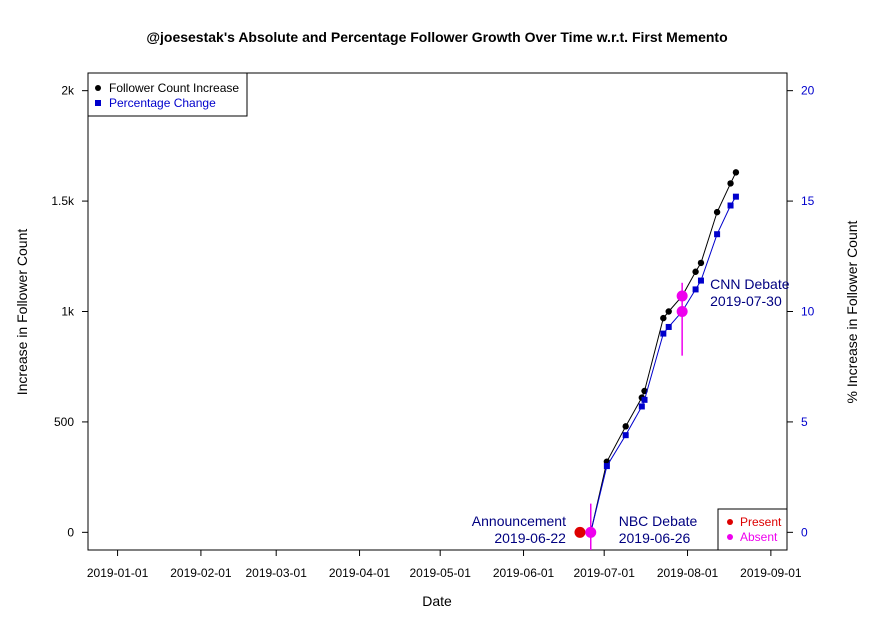 This screenshot has height=625, width=875. I want to click on x-tick-label: 2019-04-01, so click(360, 573).